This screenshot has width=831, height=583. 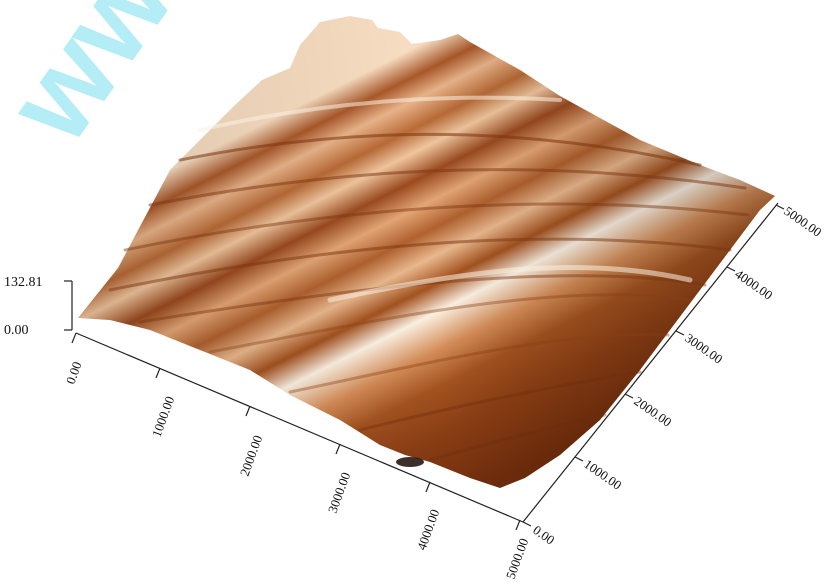 I want to click on y-tick-label: 2000.00, so click(x=652, y=411).